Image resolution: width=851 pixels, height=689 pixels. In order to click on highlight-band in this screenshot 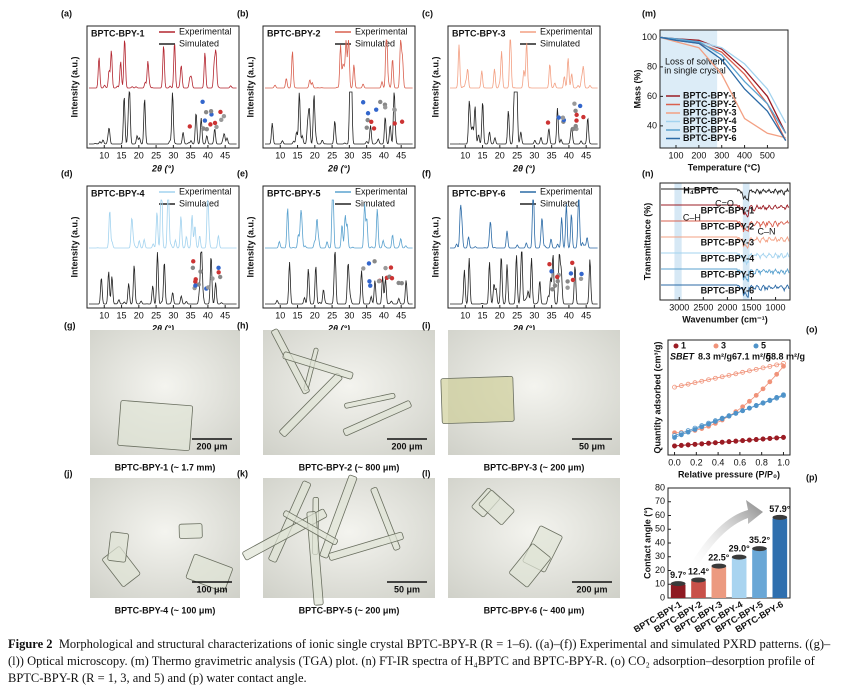, I will do `click(746, 241)`.